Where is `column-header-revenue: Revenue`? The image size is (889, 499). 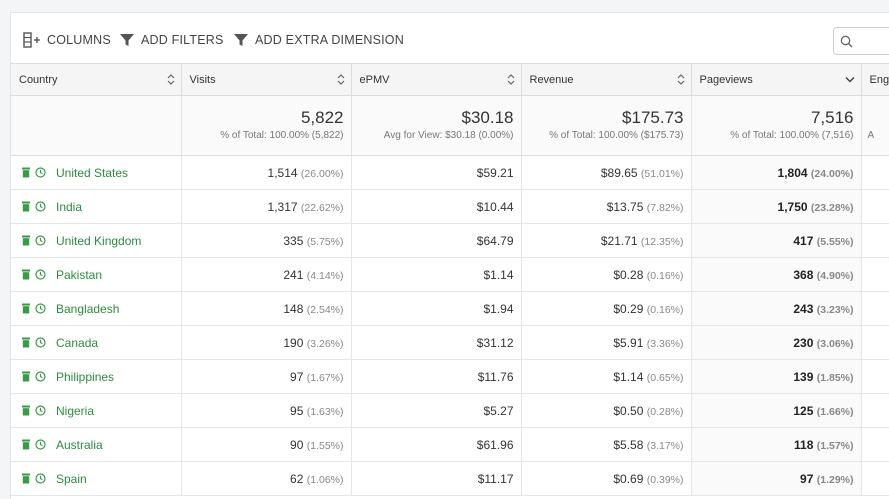
column-header-revenue: Revenue is located at coordinates (606, 79).